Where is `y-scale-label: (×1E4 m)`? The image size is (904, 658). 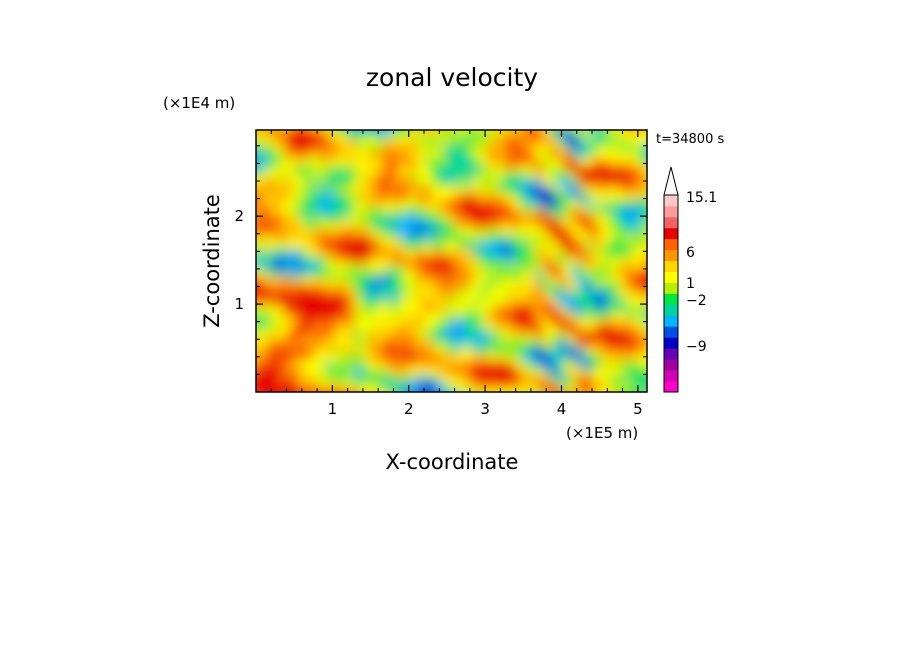 y-scale-label: (×1E4 m) is located at coordinates (199, 103).